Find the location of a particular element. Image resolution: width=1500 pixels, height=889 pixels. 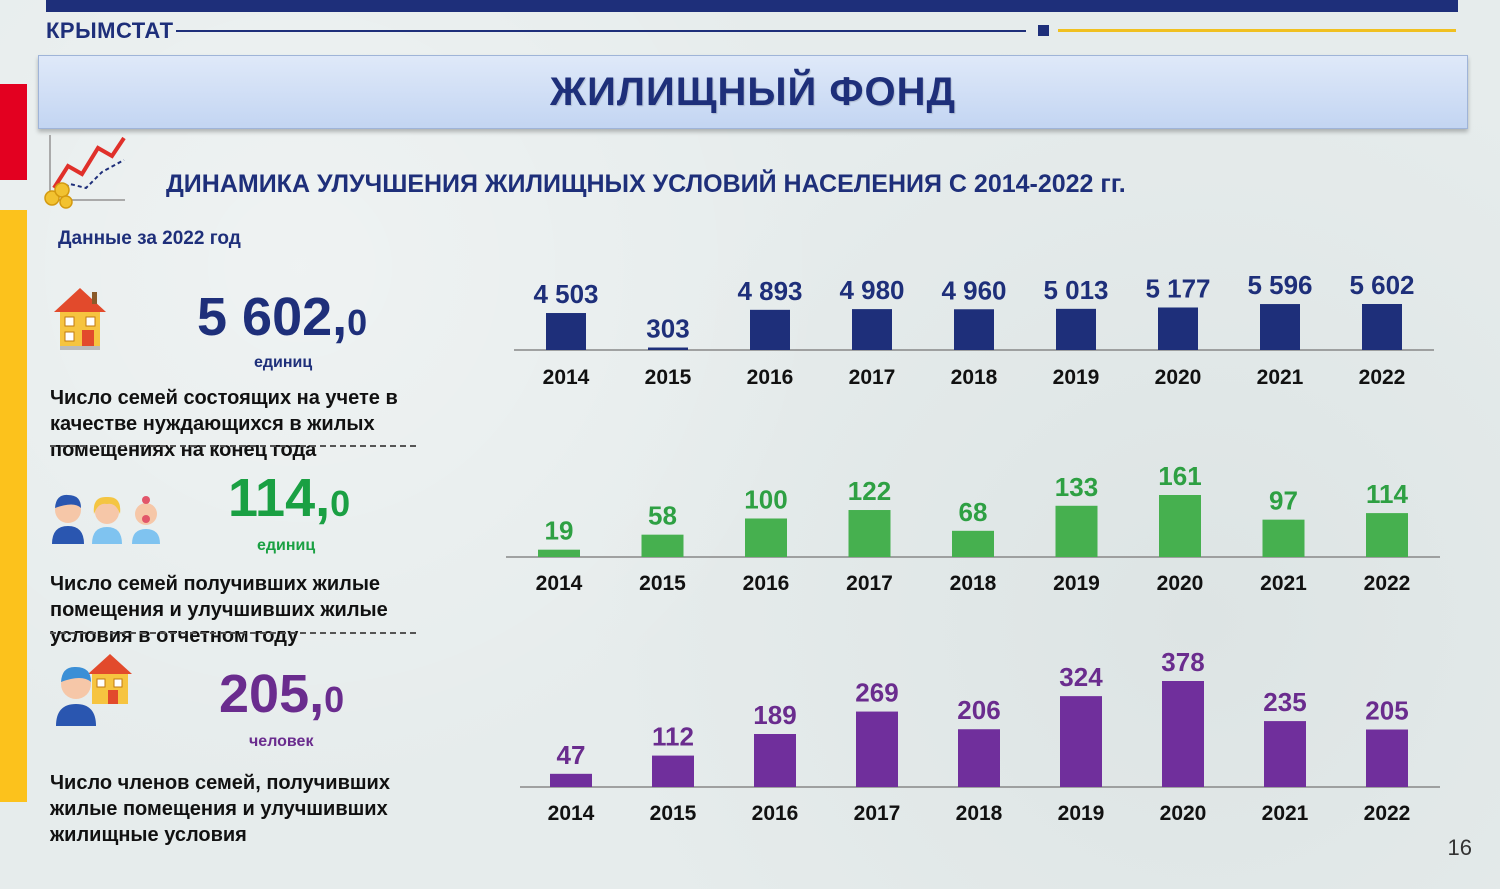

chart-2-value-label: 133 is located at coordinates (1076, 487).